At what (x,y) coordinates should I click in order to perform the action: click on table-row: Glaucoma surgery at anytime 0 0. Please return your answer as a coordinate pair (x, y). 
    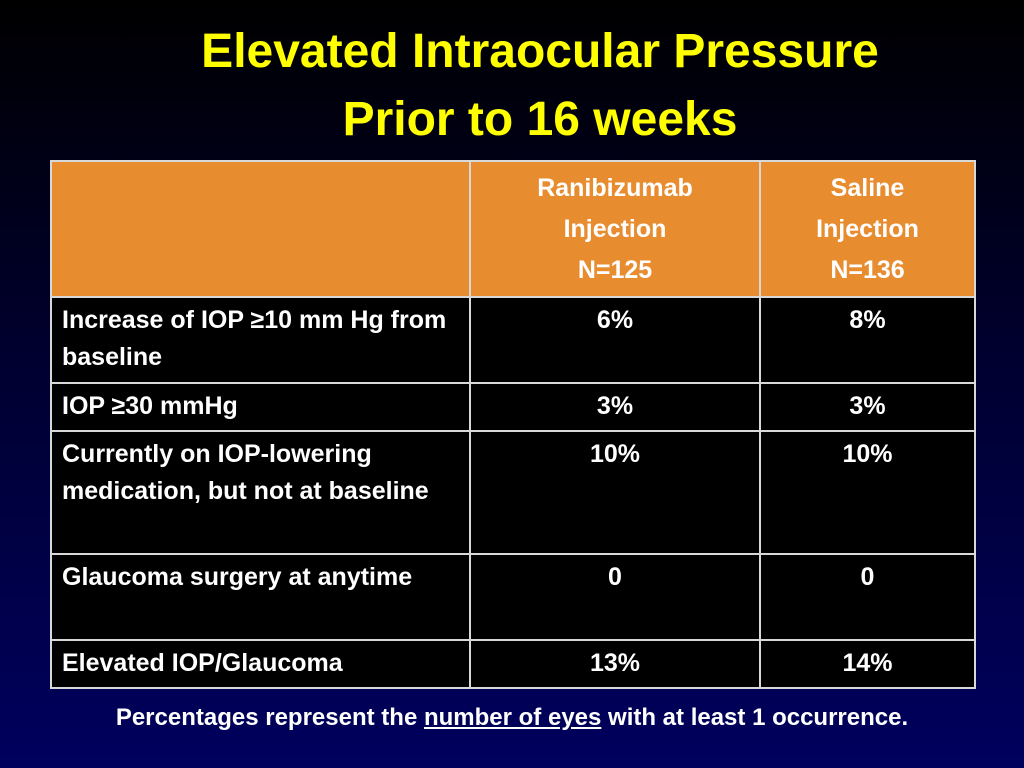
    Looking at the image, I should click on (513, 597).